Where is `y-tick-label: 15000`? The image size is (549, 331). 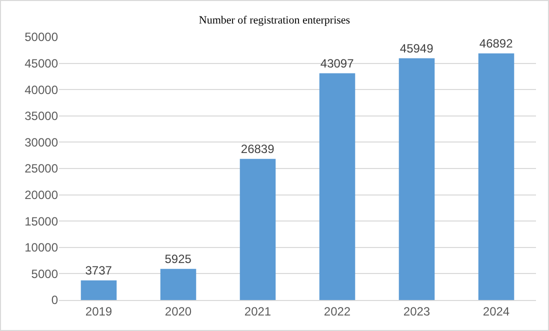
y-tick-label: 15000 is located at coordinates (41, 221).